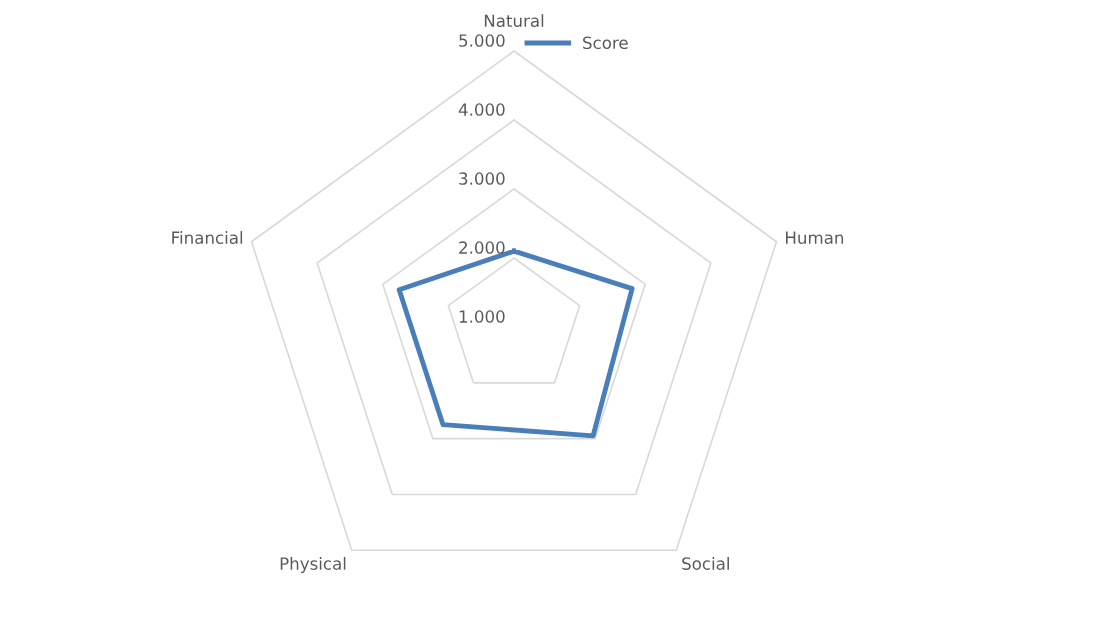  Describe the element at coordinates (482, 178) in the screenshot. I see `y-tick-label: 3.000` at that location.